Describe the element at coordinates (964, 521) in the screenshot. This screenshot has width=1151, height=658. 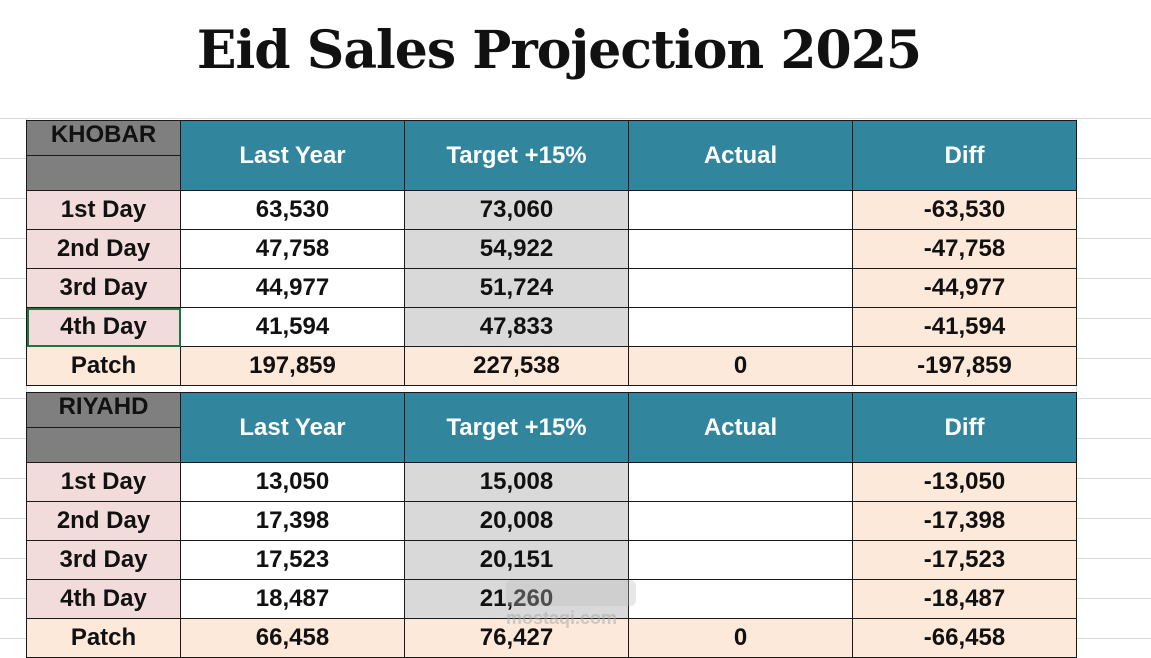
I see `diff-cell: -17,398` at that location.